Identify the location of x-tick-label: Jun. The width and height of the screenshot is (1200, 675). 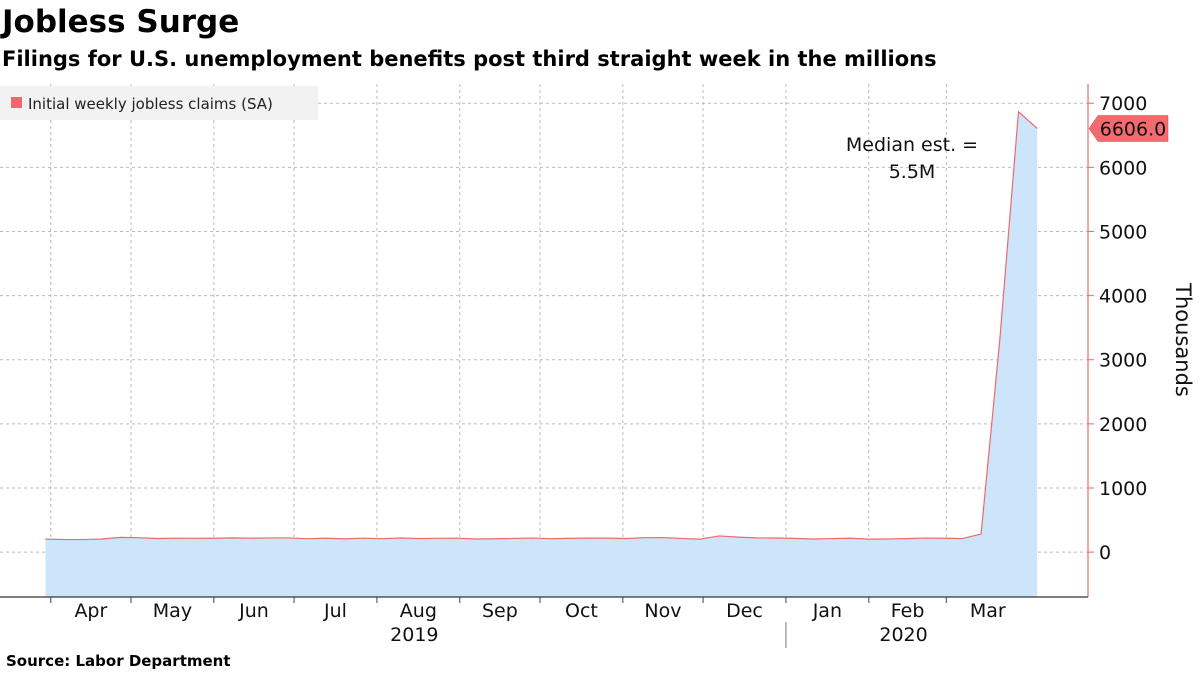
(253, 611).